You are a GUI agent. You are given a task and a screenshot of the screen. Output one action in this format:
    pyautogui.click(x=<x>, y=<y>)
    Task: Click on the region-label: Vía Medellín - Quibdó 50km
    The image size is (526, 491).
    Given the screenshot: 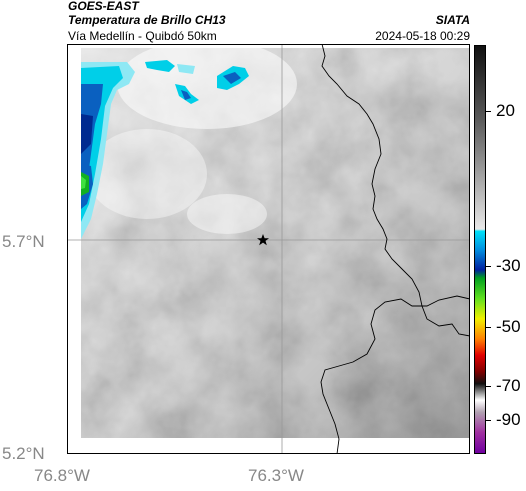 What is the action you would take?
    pyautogui.click(x=142, y=36)
    